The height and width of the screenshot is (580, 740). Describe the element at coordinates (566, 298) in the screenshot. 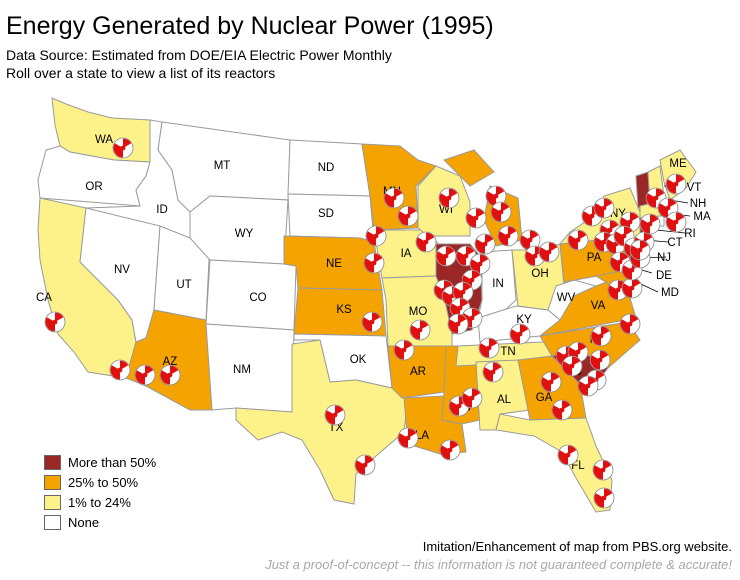

I see `state-label-wv: WV` at that location.